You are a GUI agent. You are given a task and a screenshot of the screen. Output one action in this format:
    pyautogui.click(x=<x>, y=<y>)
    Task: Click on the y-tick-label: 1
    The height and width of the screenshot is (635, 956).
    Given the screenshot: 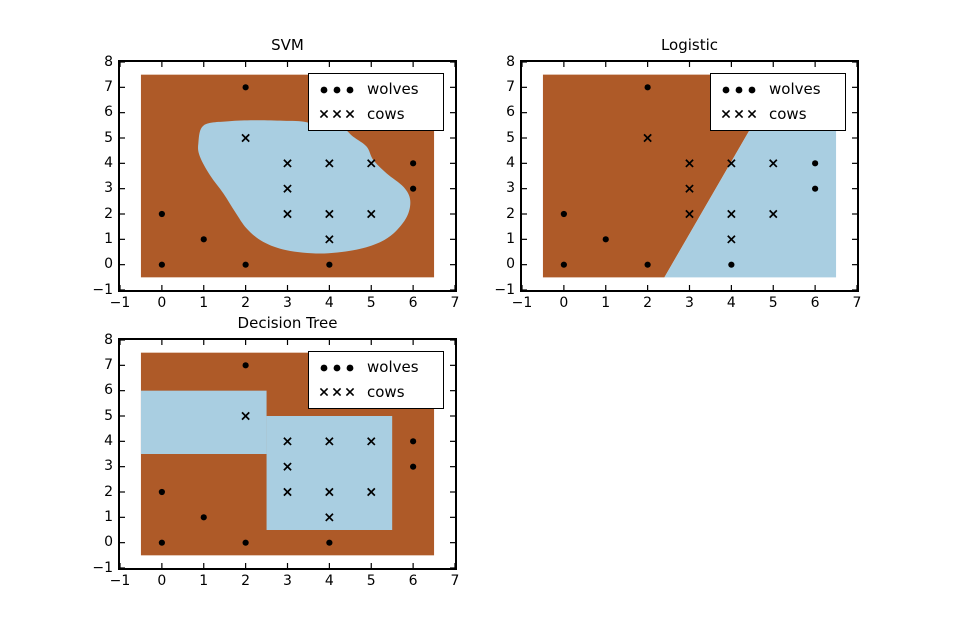 What is the action you would take?
    pyautogui.click(x=108, y=238)
    